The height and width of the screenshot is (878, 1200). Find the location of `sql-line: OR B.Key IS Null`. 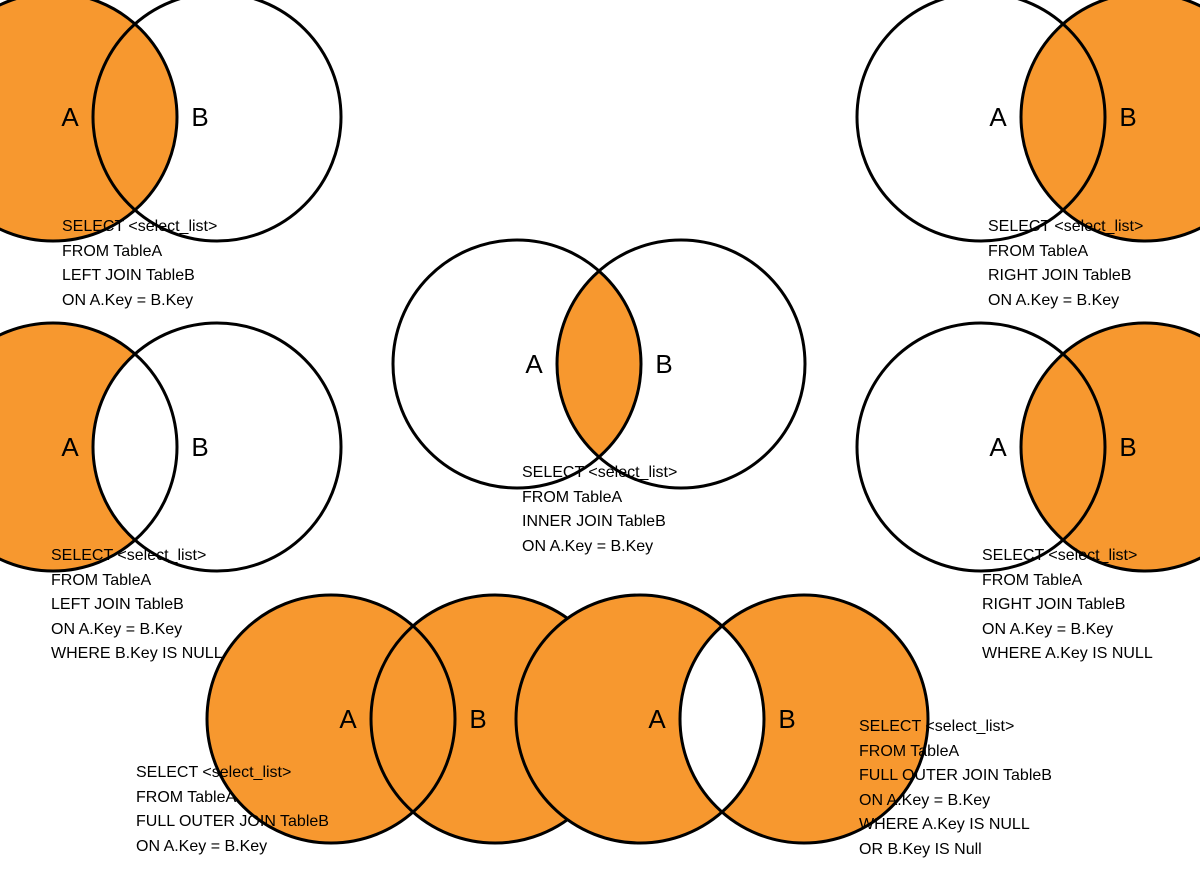

sql-line: OR B.Key IS Null is located at coordinates (920, 849).